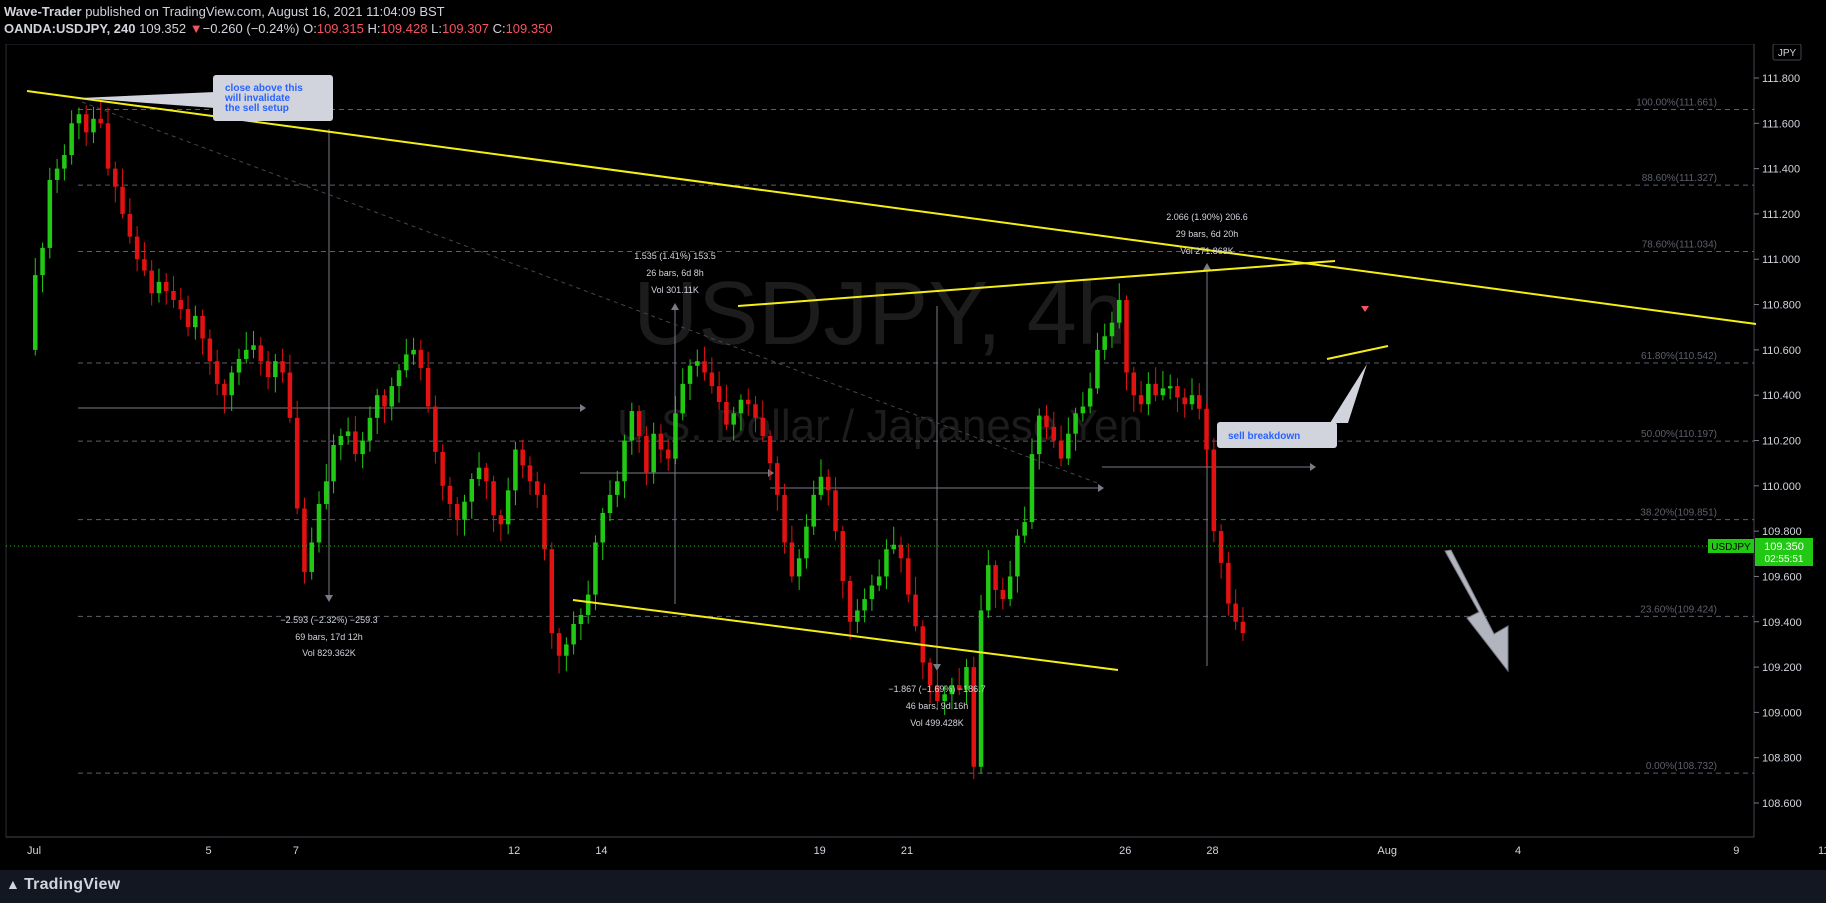  Describe the element at coordinates (1476, 611) in the screenshot. I see `down-arrow-icon` at that location.